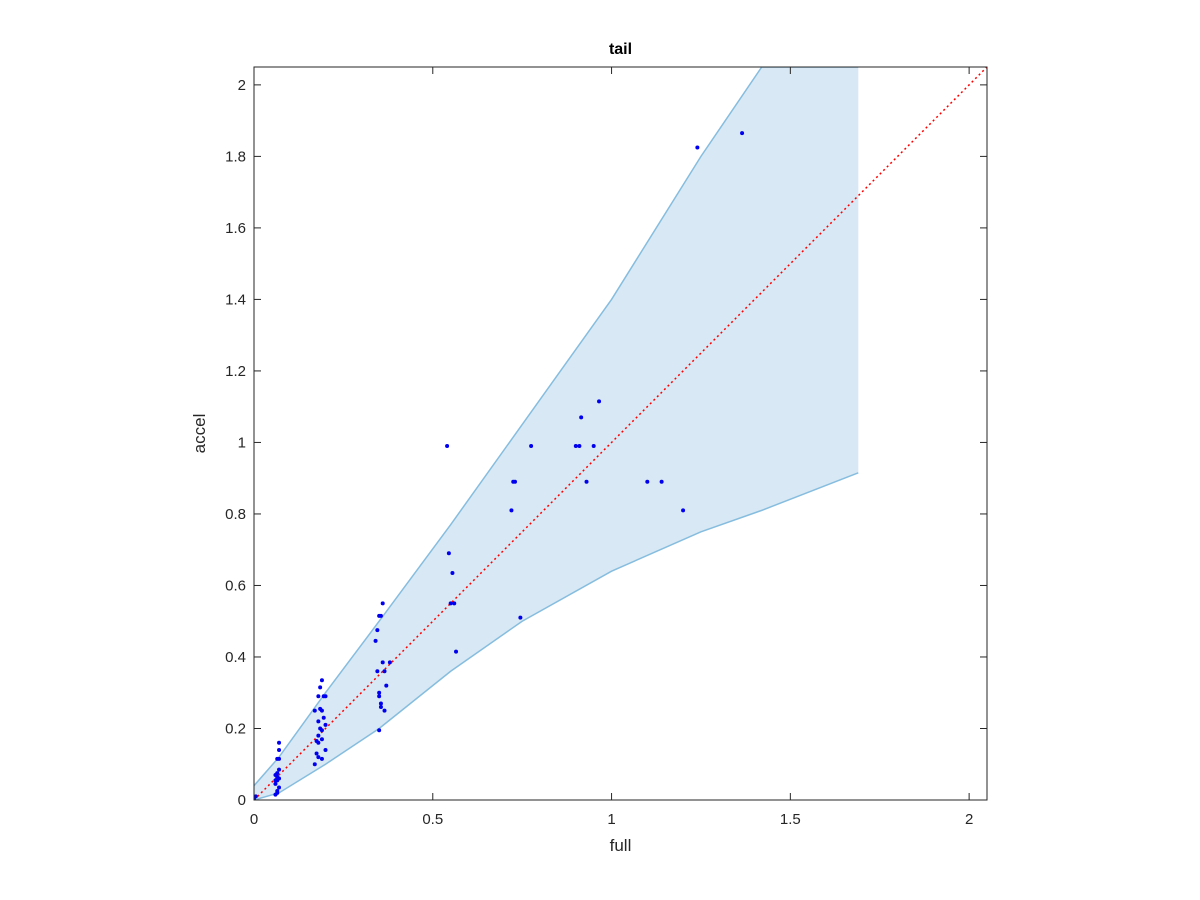 This screenshot has width=1200, height=900. What do you see at coordinates (254, 819) in the screenshot?
I see `x-tick-label: 0` at bounding box center [254, 819].